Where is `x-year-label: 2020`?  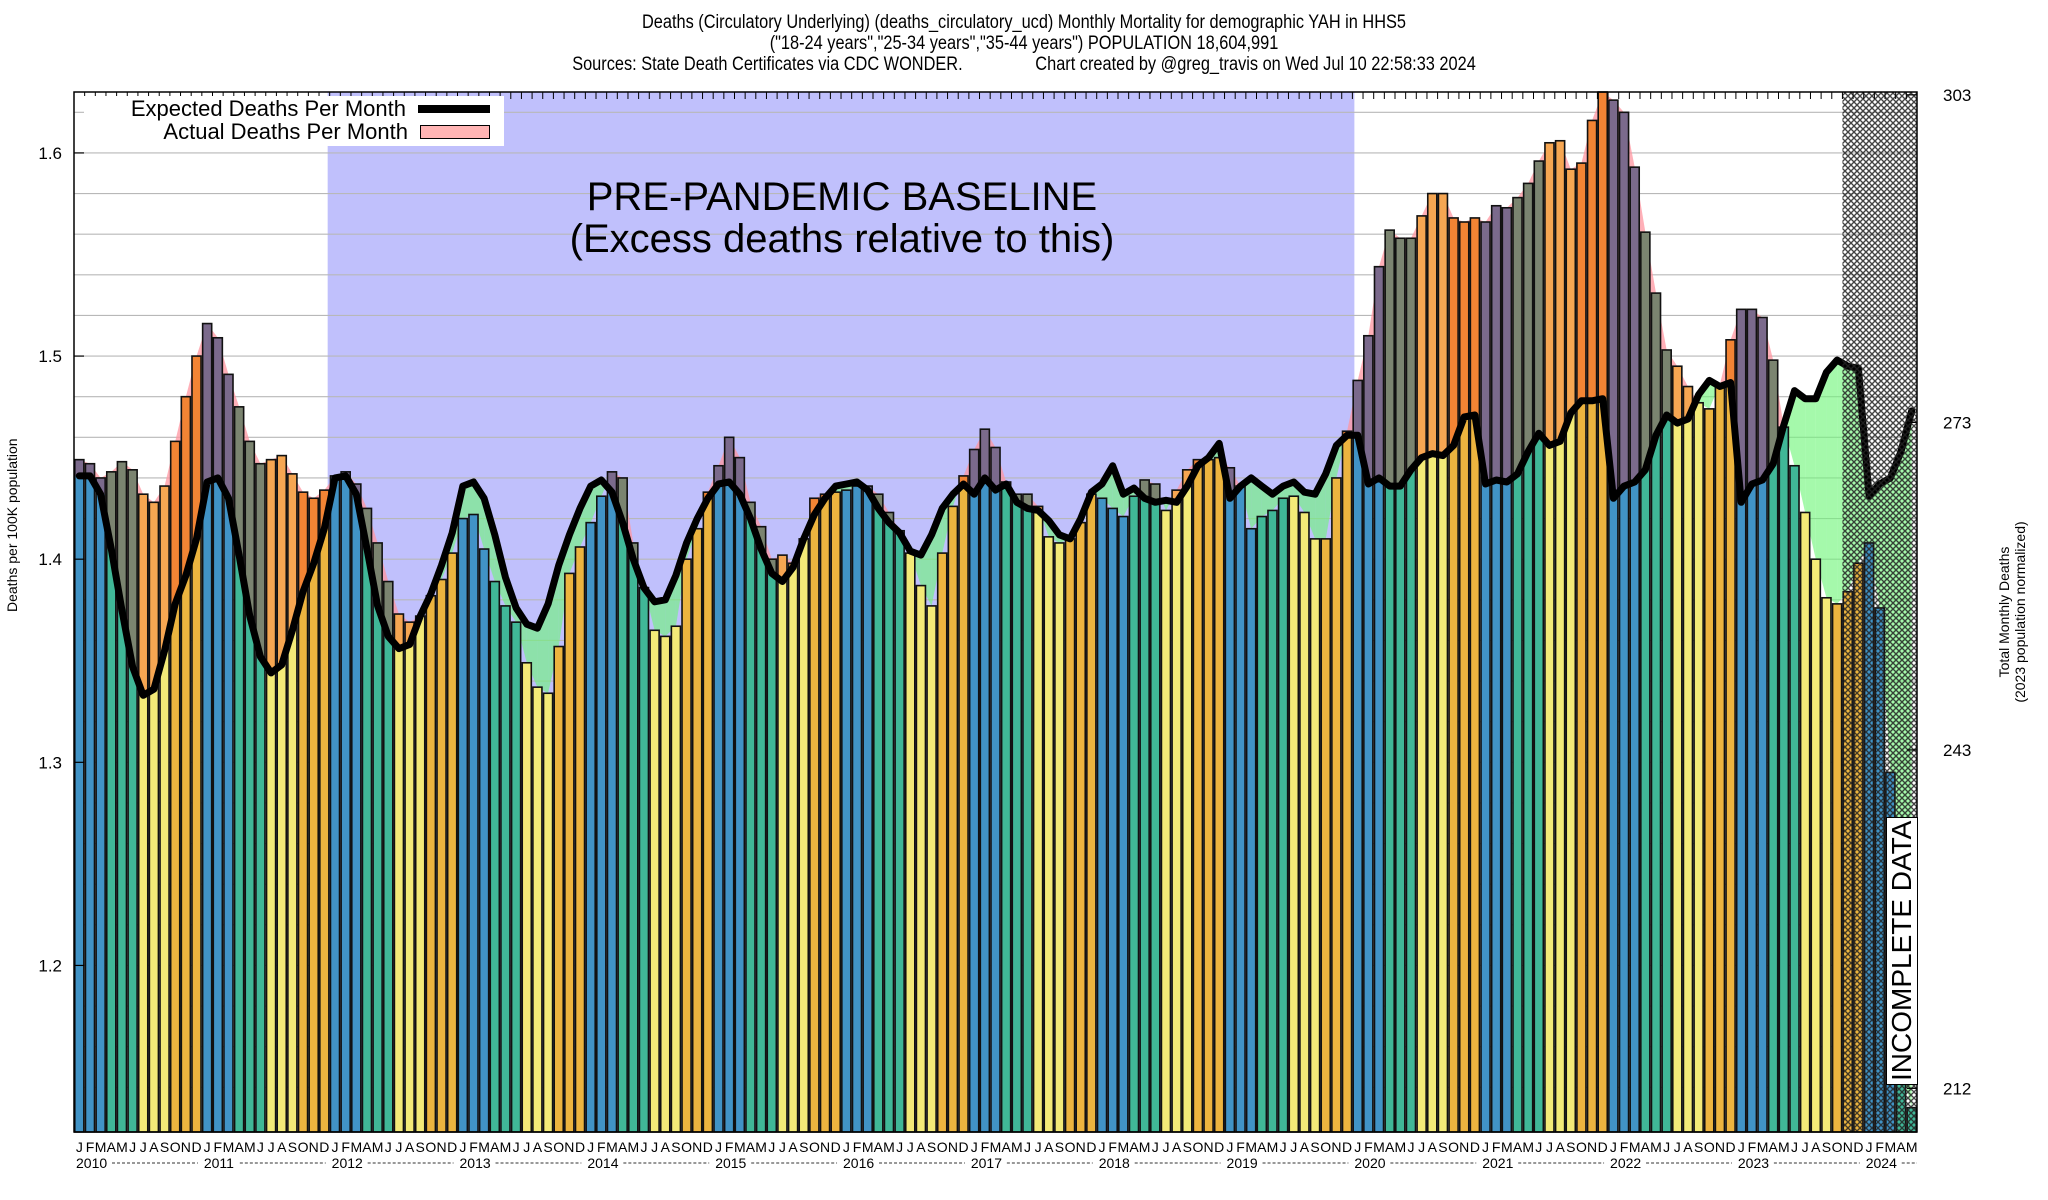
x-year-label: 2020 is located at coordinates (1369, 1163).